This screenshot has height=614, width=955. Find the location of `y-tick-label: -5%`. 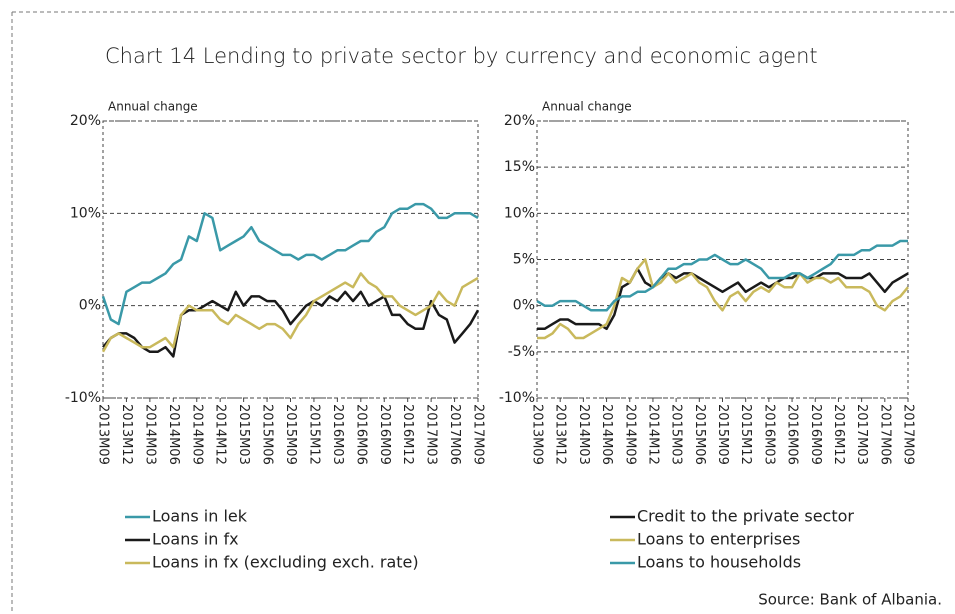

y-tick-label: -5% is located at coordinates (521, 352).